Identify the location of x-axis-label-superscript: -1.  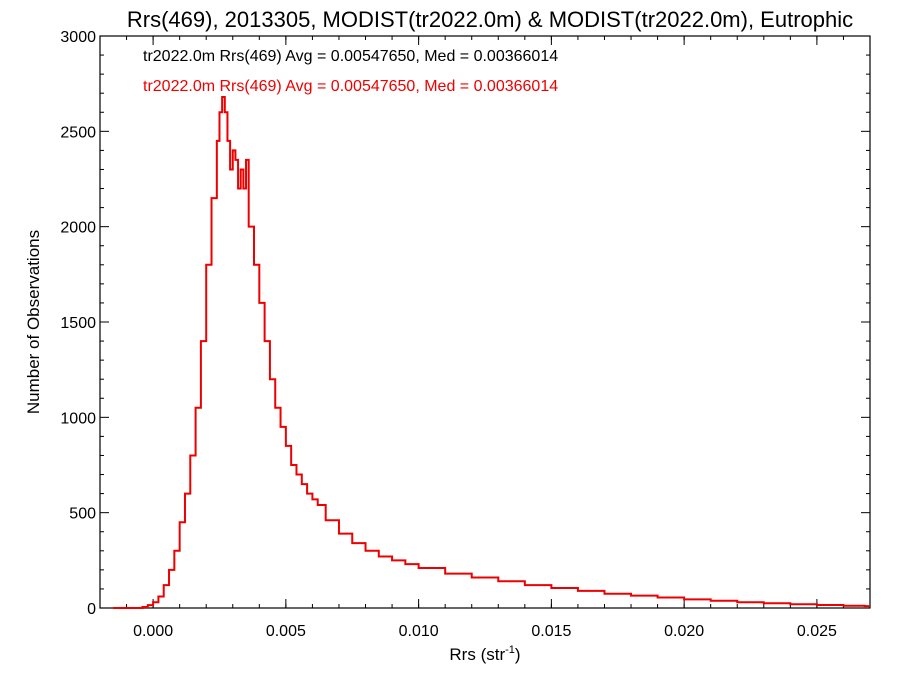
(510, 650).